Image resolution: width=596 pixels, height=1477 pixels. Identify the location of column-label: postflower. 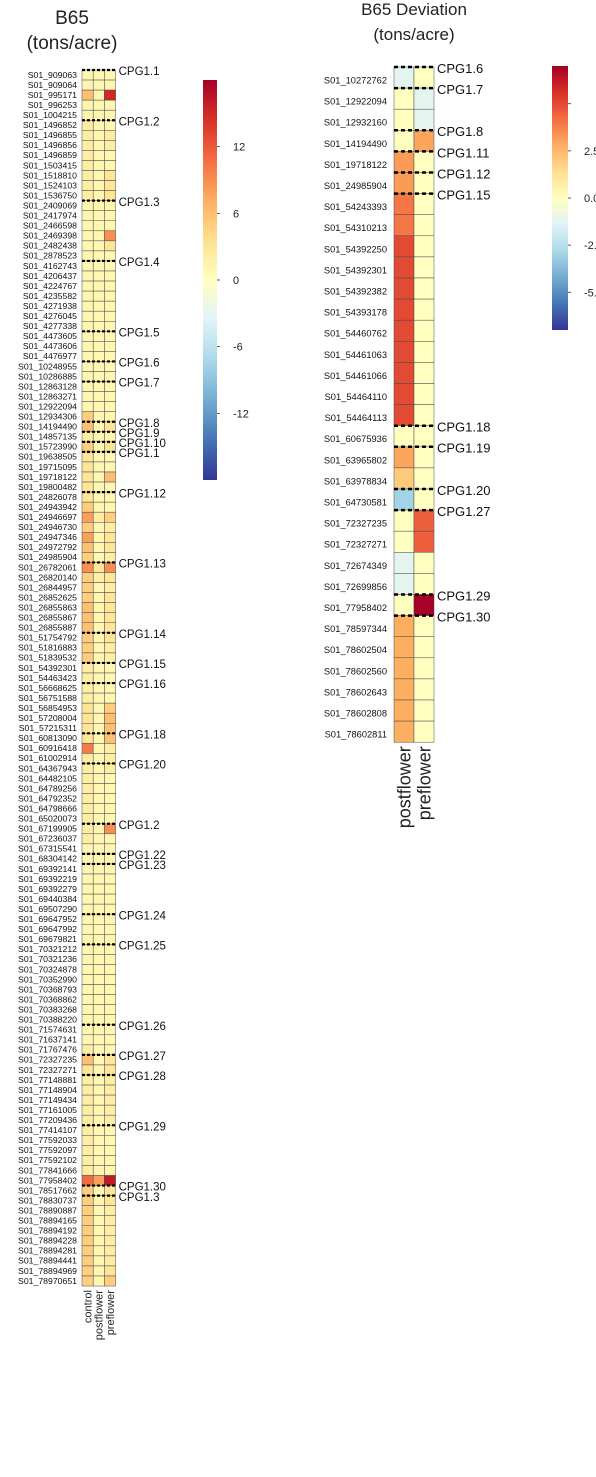
(100, 1315).